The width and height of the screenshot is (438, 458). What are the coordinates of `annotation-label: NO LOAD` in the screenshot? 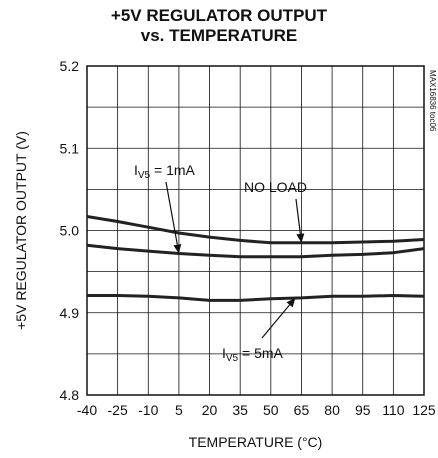 It's located at (275, 187).